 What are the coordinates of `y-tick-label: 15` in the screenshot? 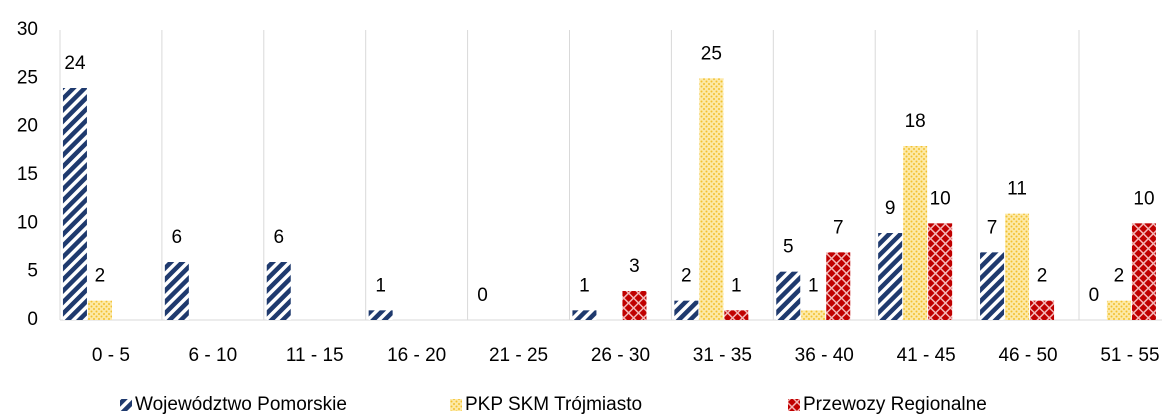 It's located at (27, 174).